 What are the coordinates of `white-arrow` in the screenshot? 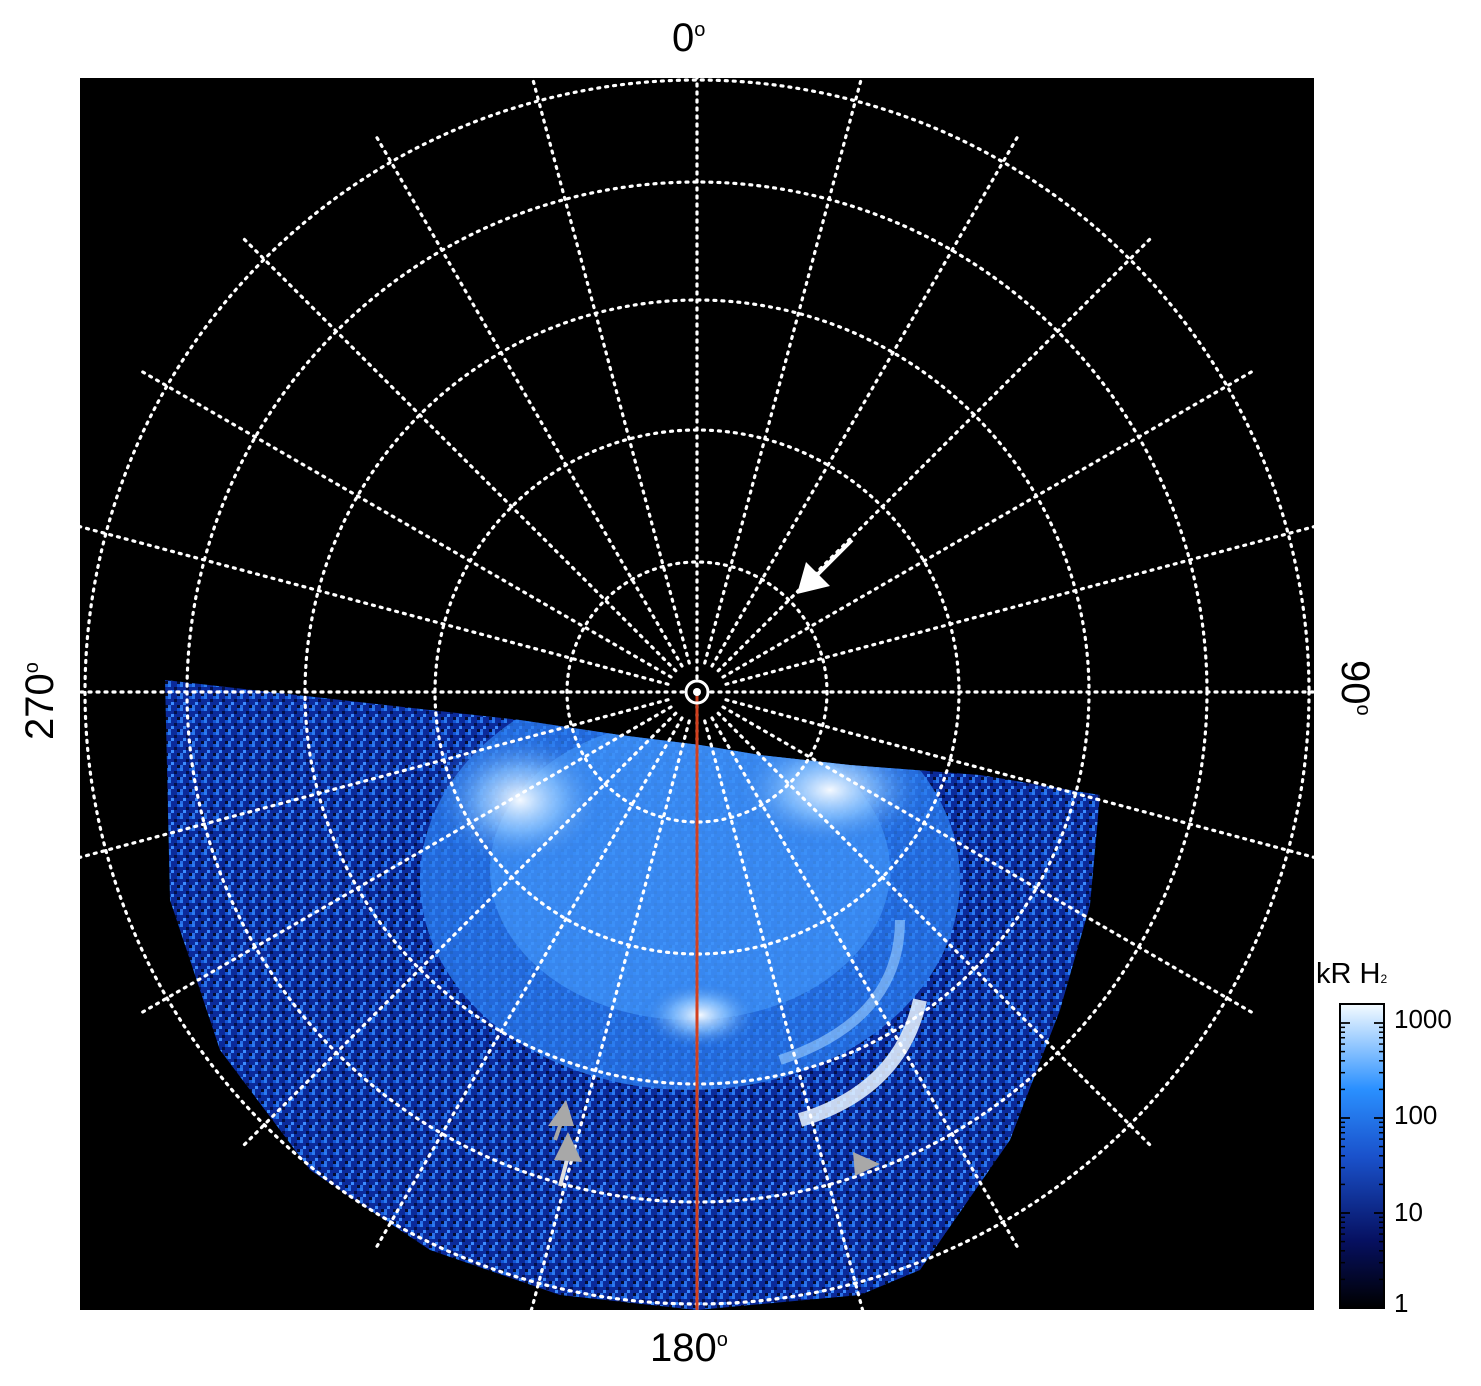 It's located at (825, 566).